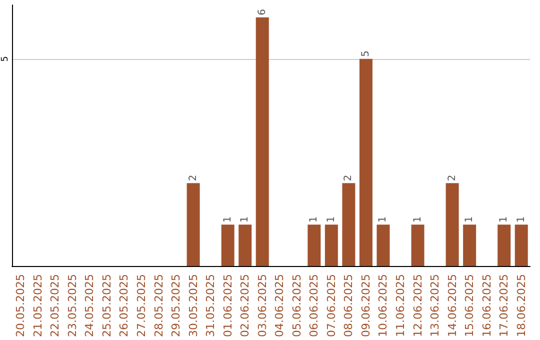 The height and width of the screenshot is (340, 540). Describe the element at coordinates (297, 306) in the screenshot. I see `x-tick-label: 05.06.2025` at that location.